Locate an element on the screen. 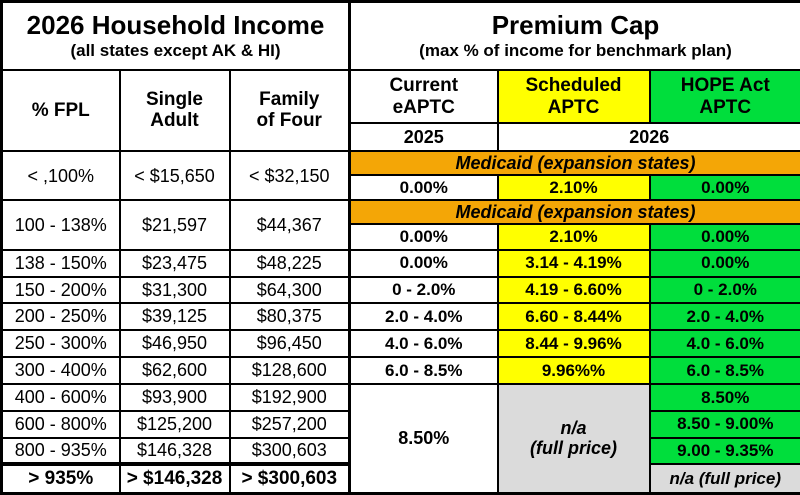 The image size is (800, 495). current-eaptc-cell: 6.0 - 8.5% is located at coordinates (423, 370).